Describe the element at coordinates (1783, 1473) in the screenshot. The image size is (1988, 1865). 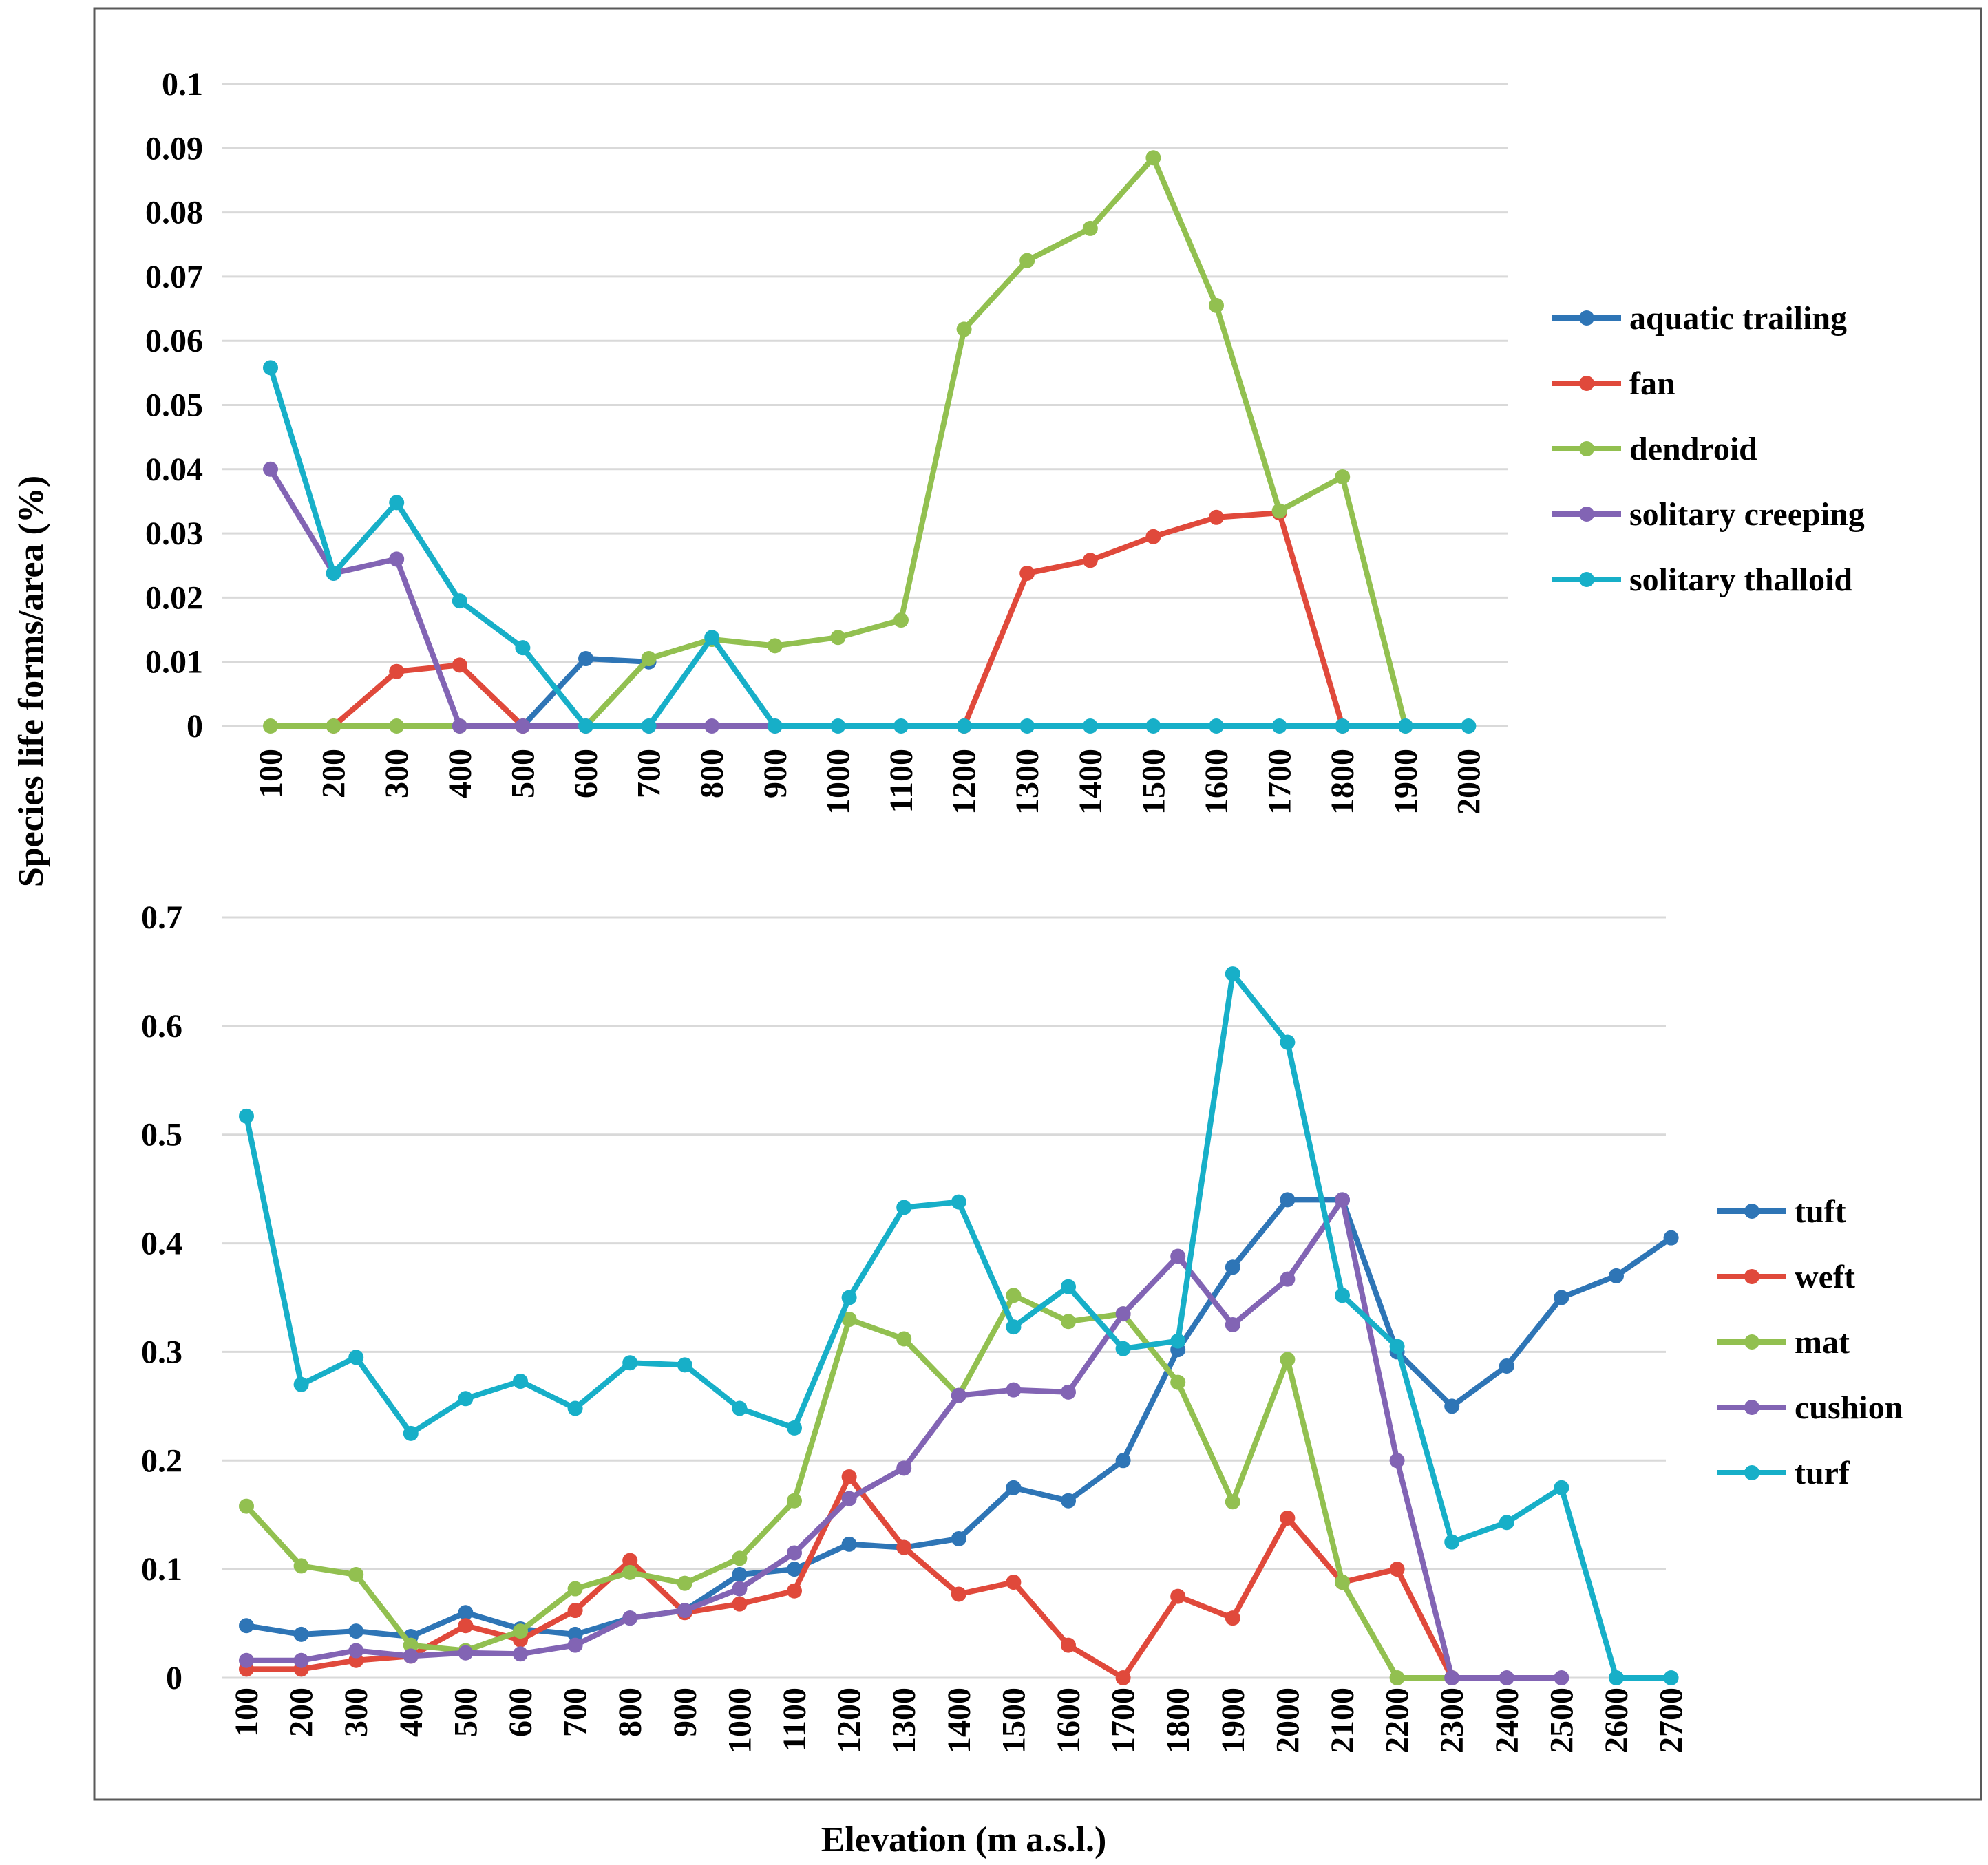
I see `bottom-legend-entry: turf` at that location.